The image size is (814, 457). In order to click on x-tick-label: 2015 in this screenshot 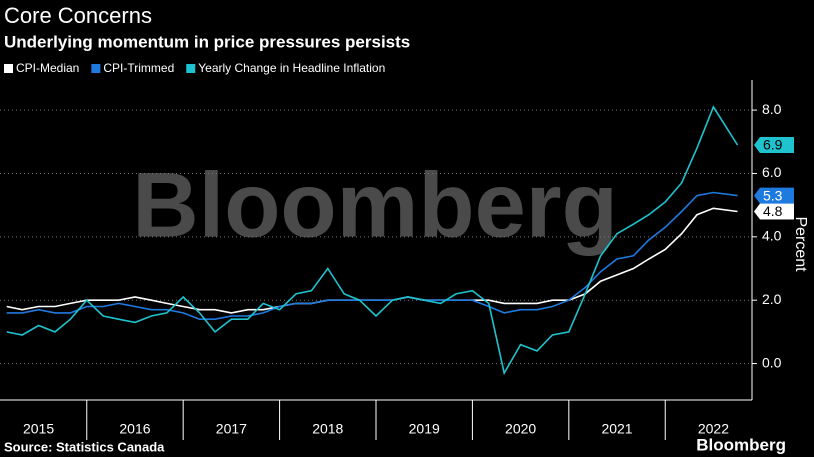, I will do `click(38, 429)`.